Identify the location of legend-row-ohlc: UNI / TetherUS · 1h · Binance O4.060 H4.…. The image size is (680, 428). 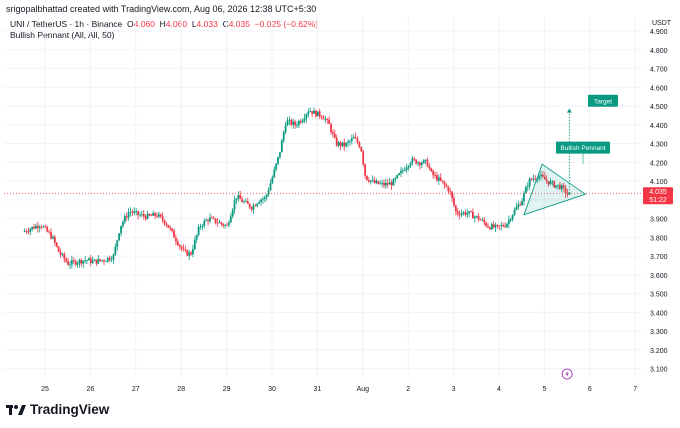
(164, 24).